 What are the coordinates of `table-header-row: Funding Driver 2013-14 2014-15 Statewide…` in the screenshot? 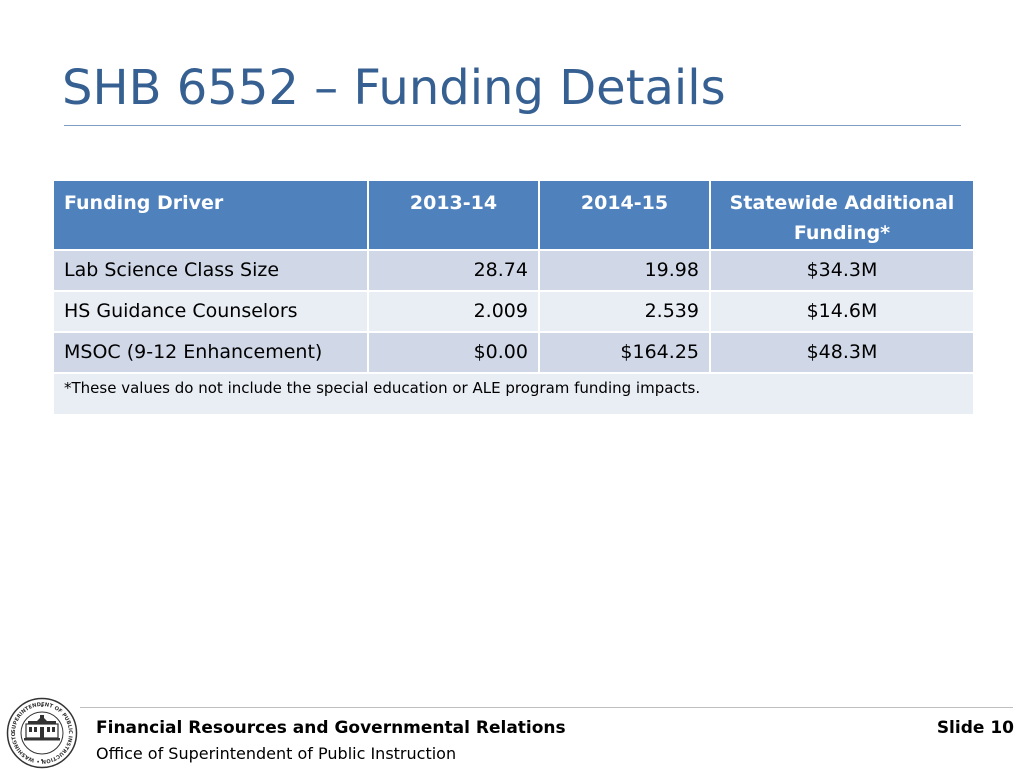 It's located at (513, 215).